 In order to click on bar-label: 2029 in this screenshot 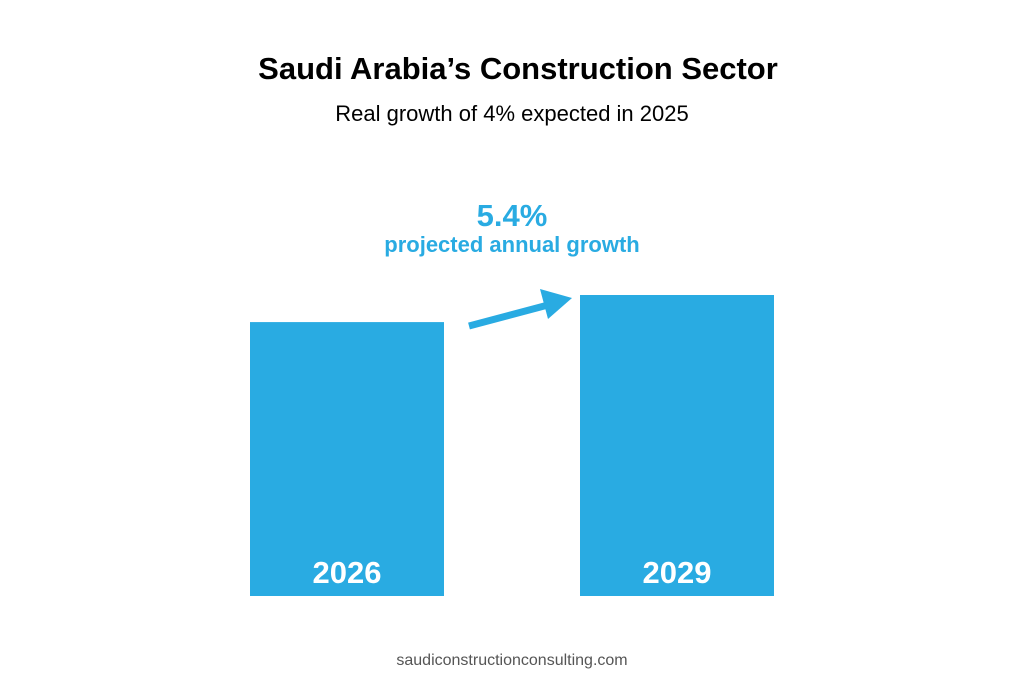, I will do `click(677, 572)`.